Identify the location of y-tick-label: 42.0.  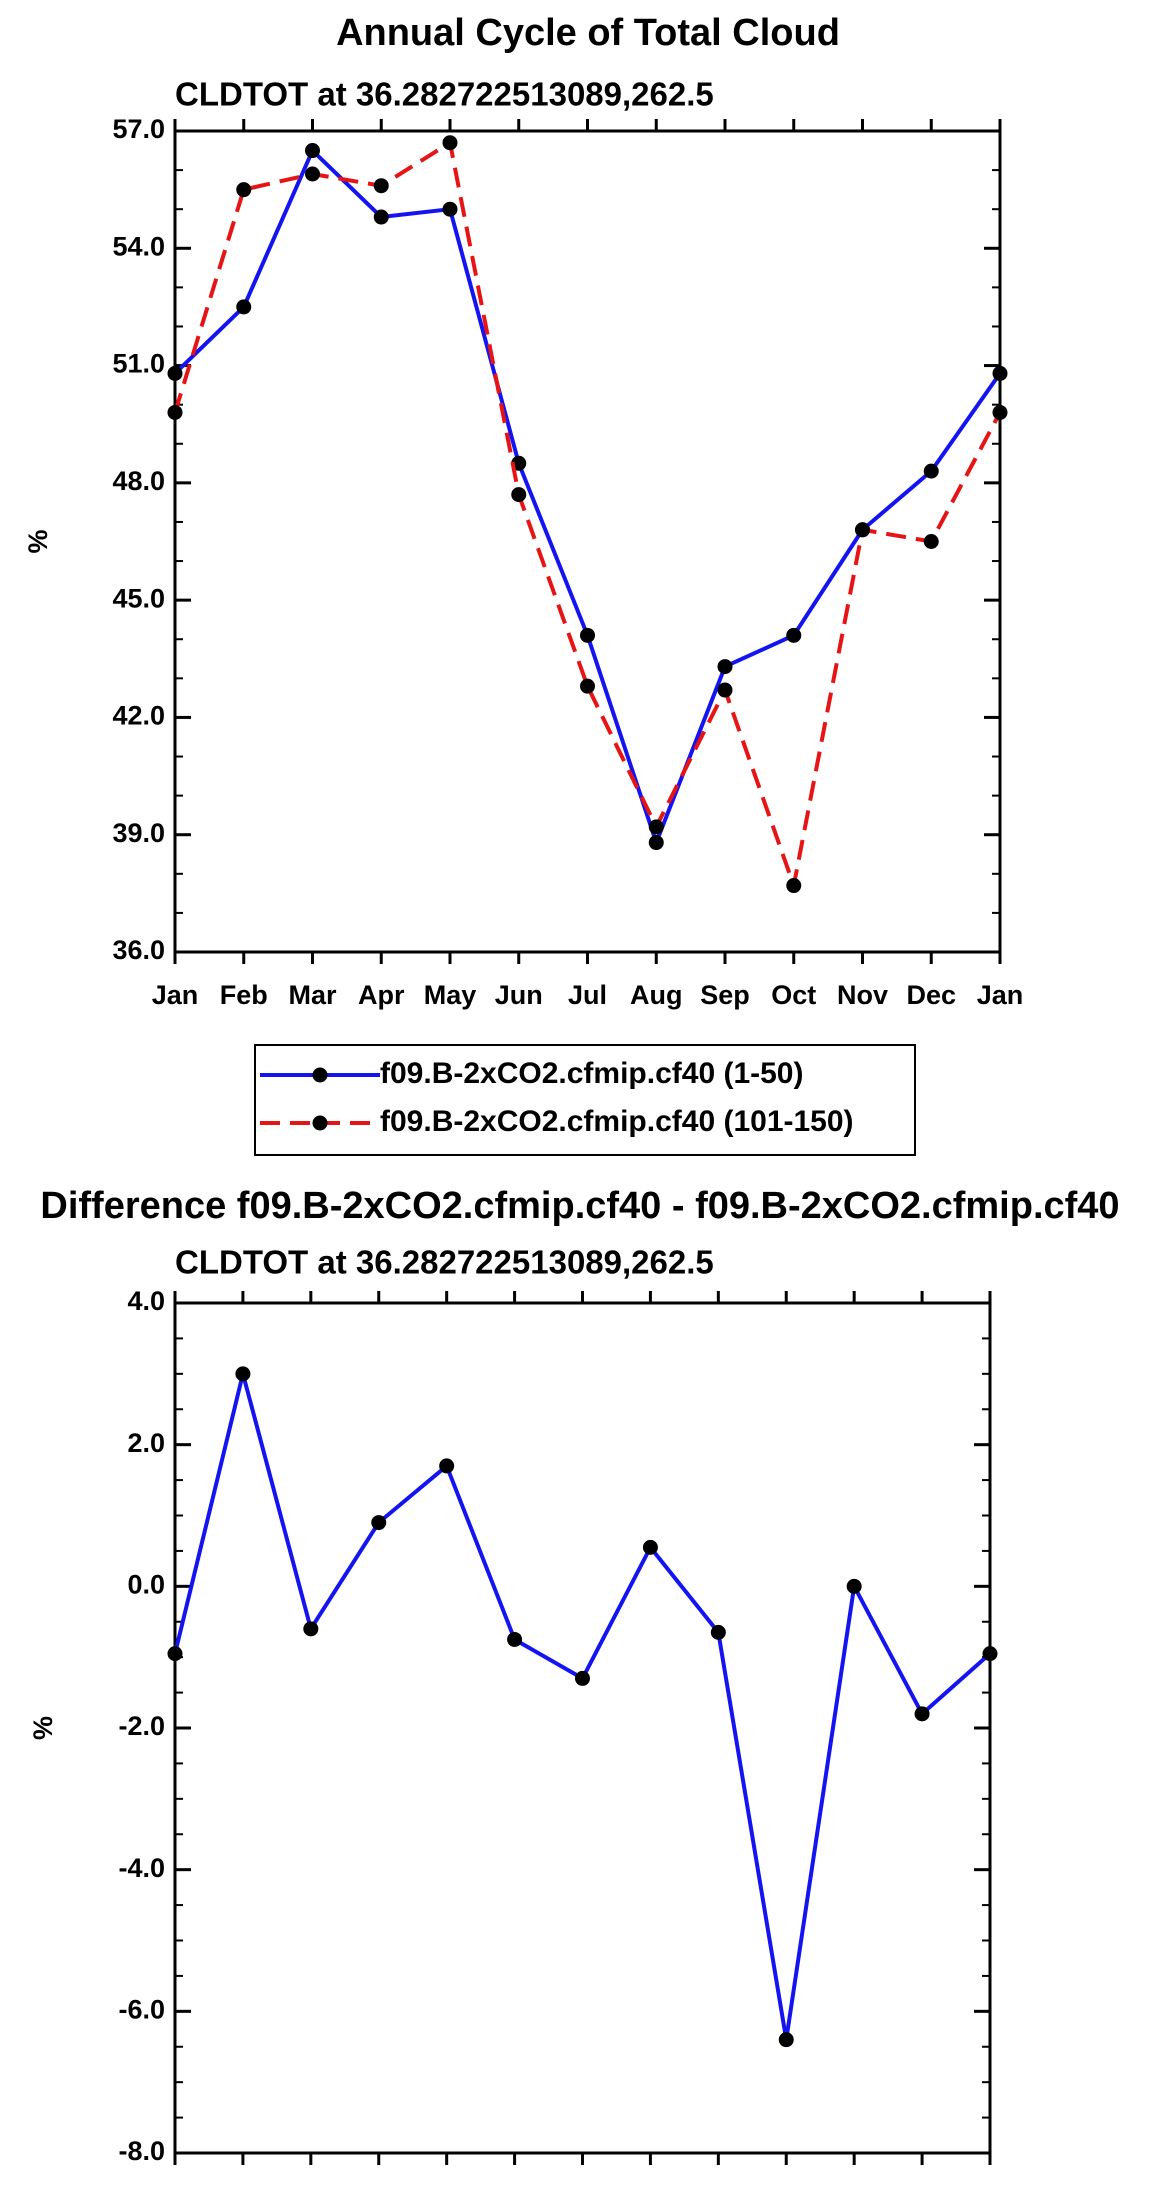
(138, 716).